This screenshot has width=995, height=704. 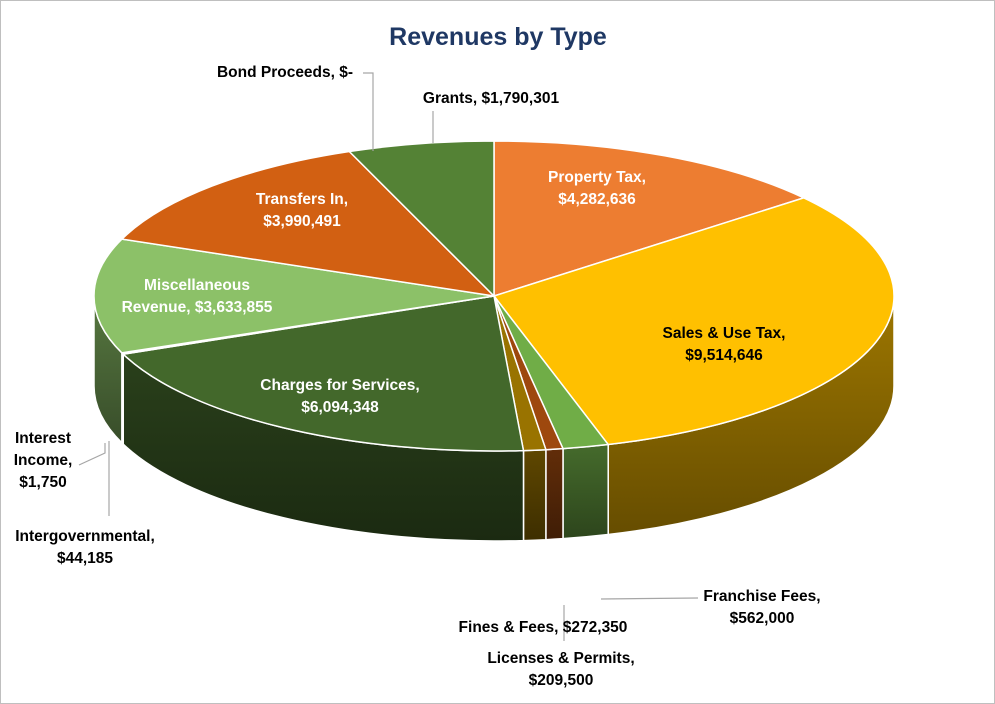 What do you see at coordinates (339, 385) in the screenshot?
I see `data-label-line: Charges for Services,` at bounding box center [339, 385].